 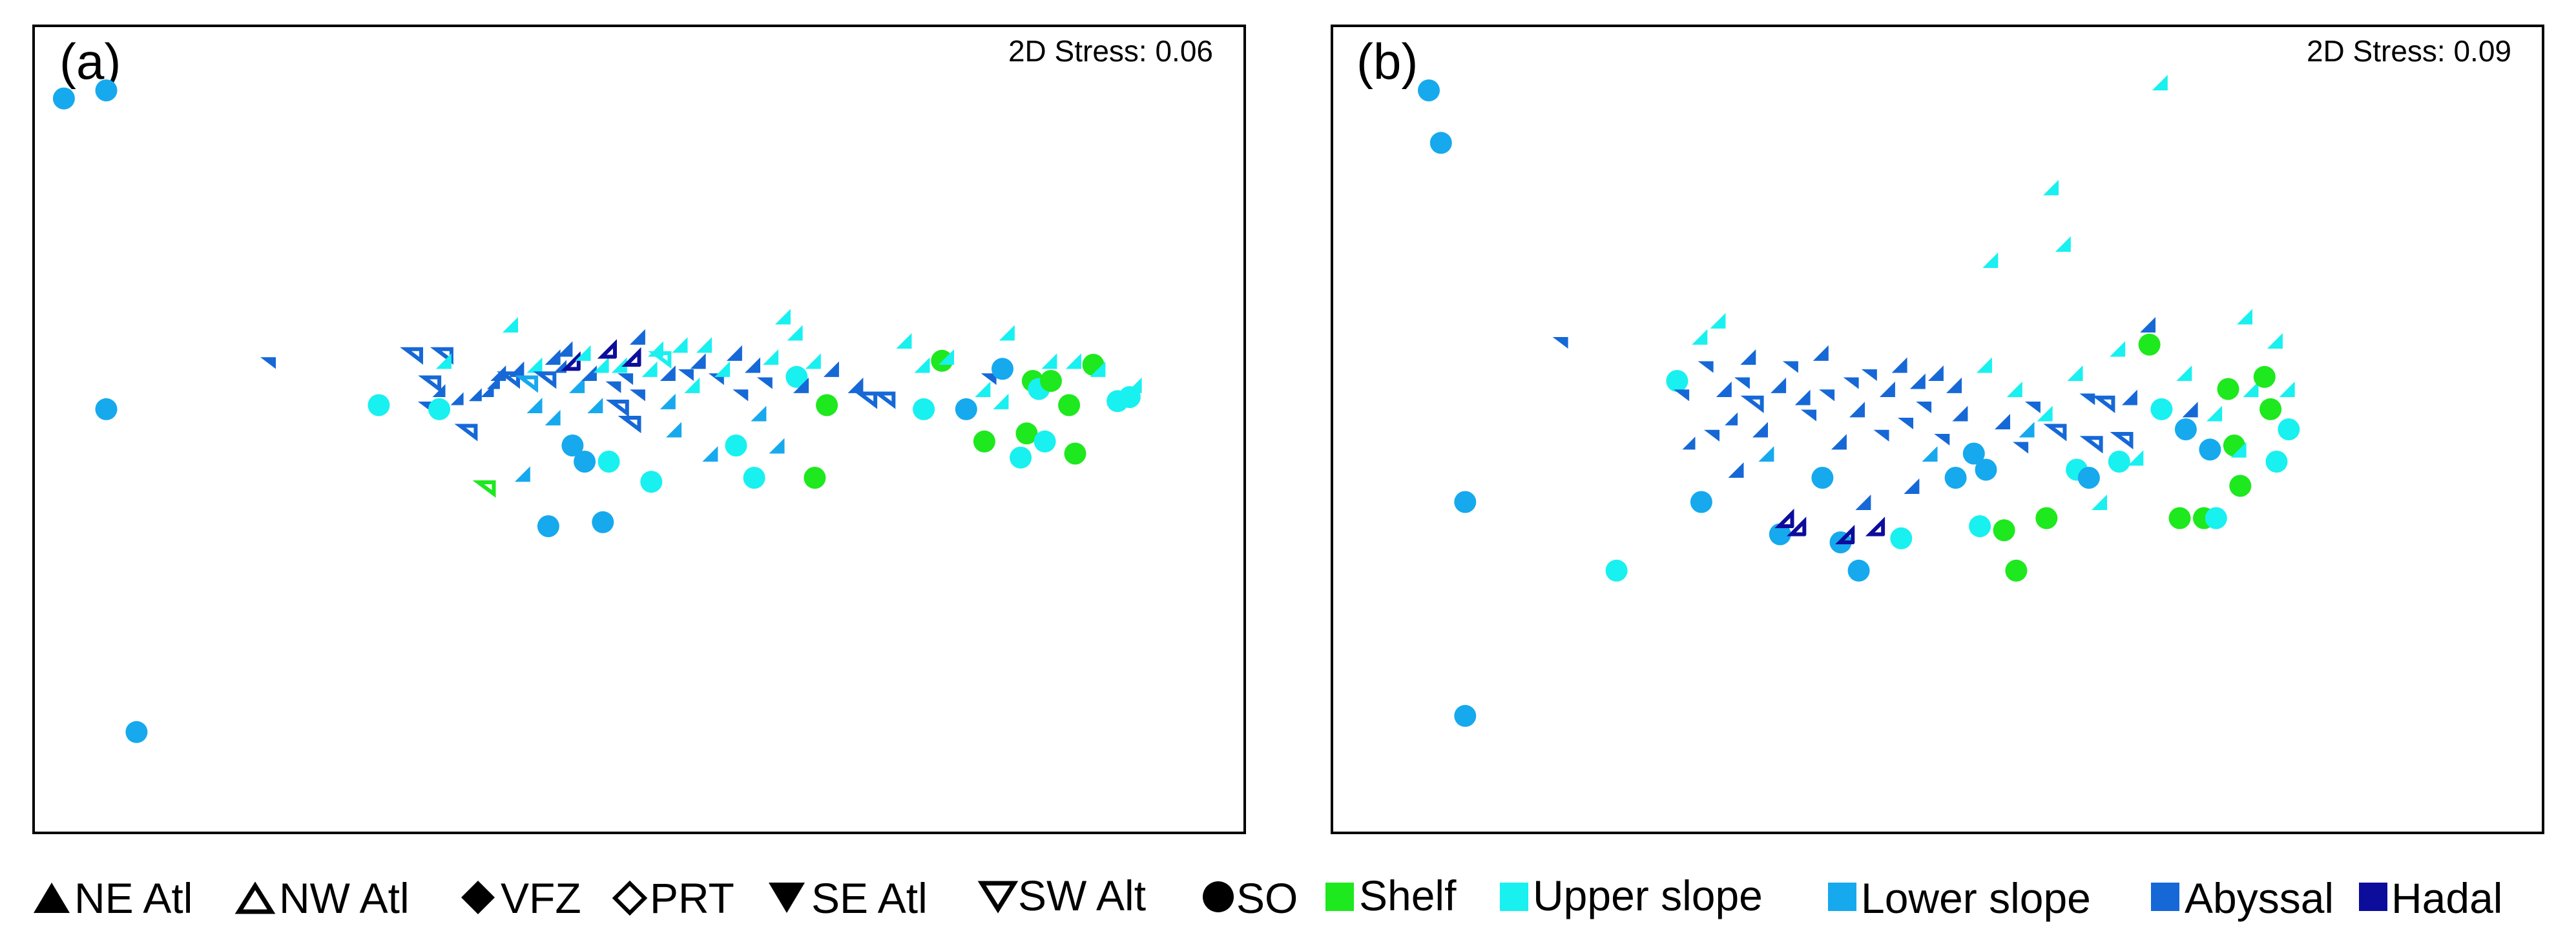 I want to click on legend-swatch-upper-slope, so click(x=1514, y=897).